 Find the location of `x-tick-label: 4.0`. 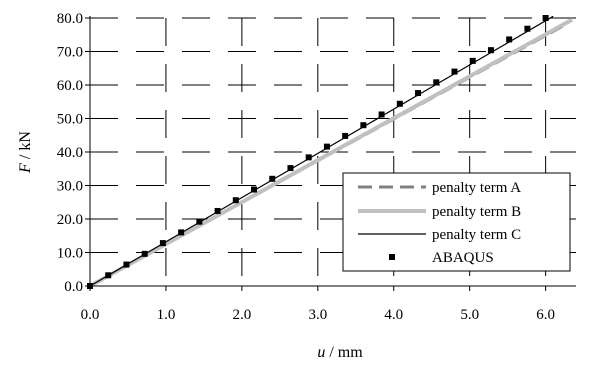

x-tick-label: 4.0 is located at coordinates (393, 315).